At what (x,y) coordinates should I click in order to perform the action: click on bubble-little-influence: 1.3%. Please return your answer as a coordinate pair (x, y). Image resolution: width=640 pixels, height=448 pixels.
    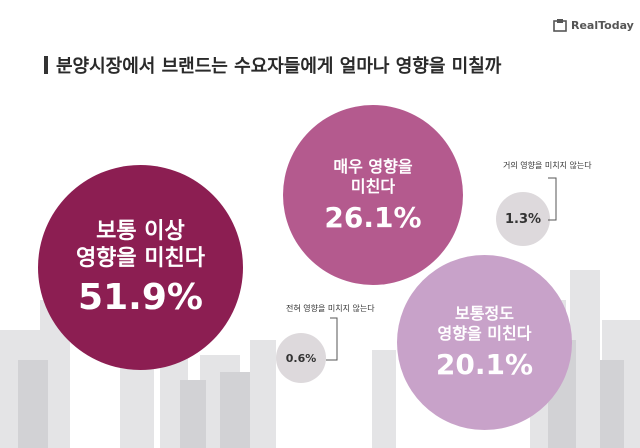
    Looking at the image, I should click on (523, 219).